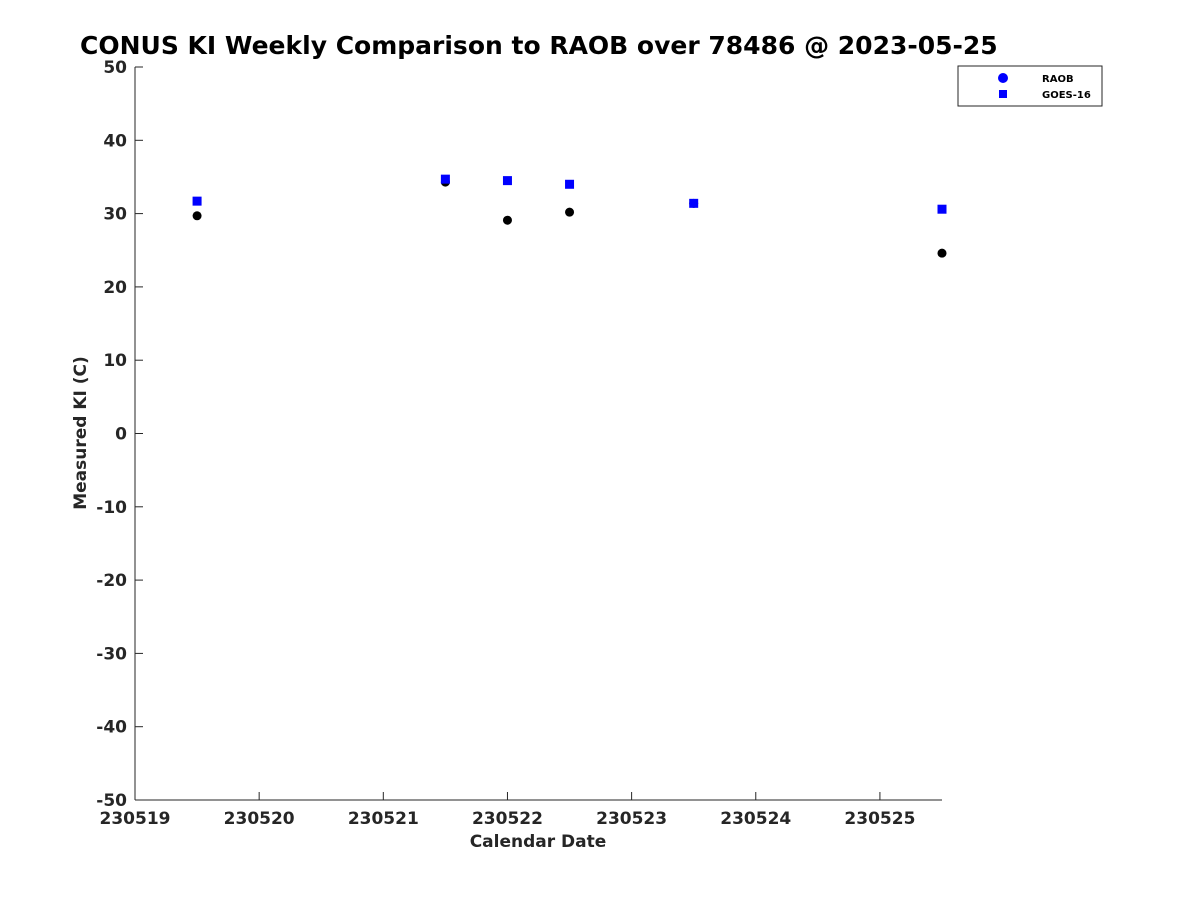 The height and width of the screenshot is (900, 1200). Describe the element at coordinates (259, 819) in the screenshot. I see `x-tick-label: 230520` at that location.